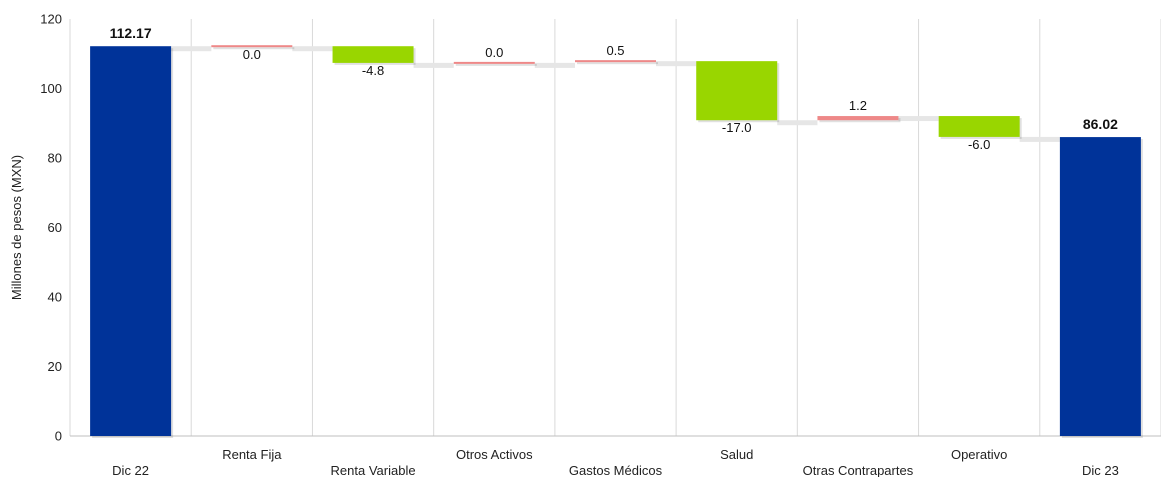 Image resolution: width=1161 pixels, height=477 pixels. I want to click on bar-renta-fija, so click(252, 46).